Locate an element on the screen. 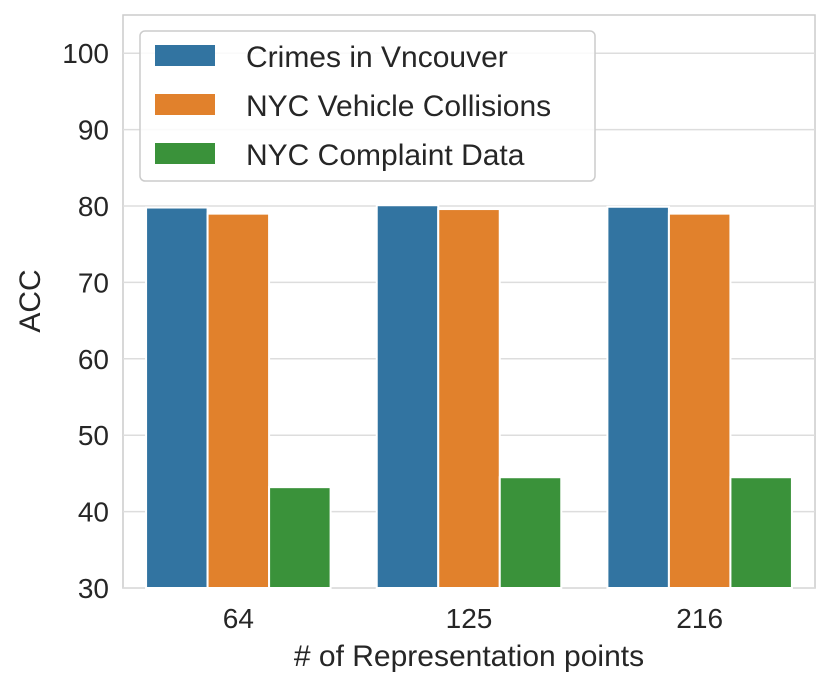 The height and width of the screenshot is (686, 830). y-tick-label: 100 is located at coordinates (85, 53).